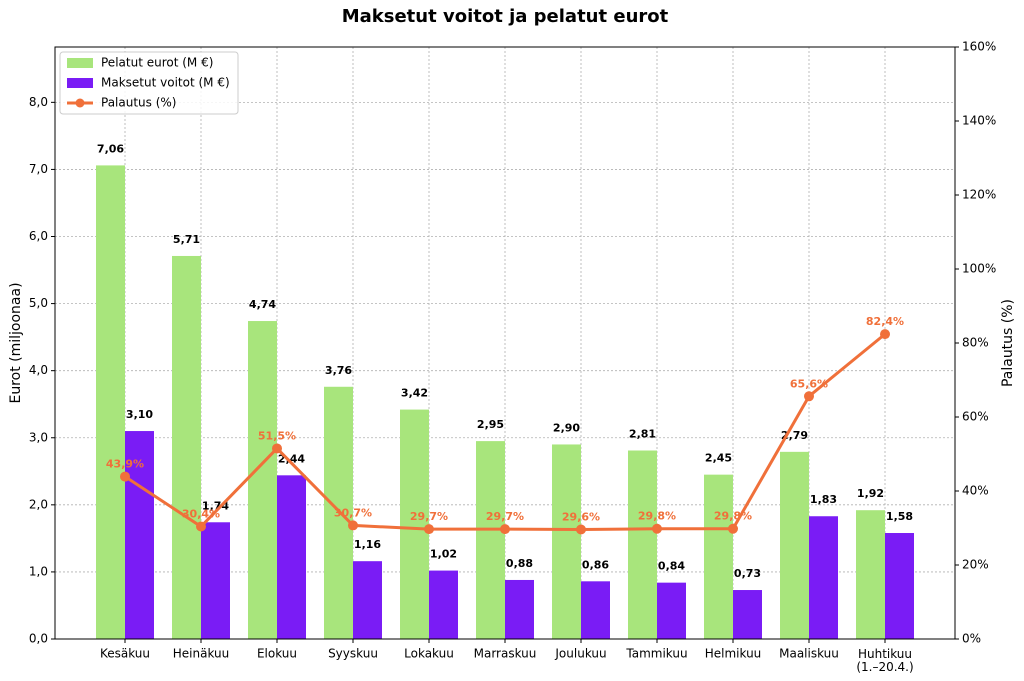  What do you see at coordinates (338, 370) in the screenshot?
I see `bar-value-label: 3,76` at bounding box center [338, 370].